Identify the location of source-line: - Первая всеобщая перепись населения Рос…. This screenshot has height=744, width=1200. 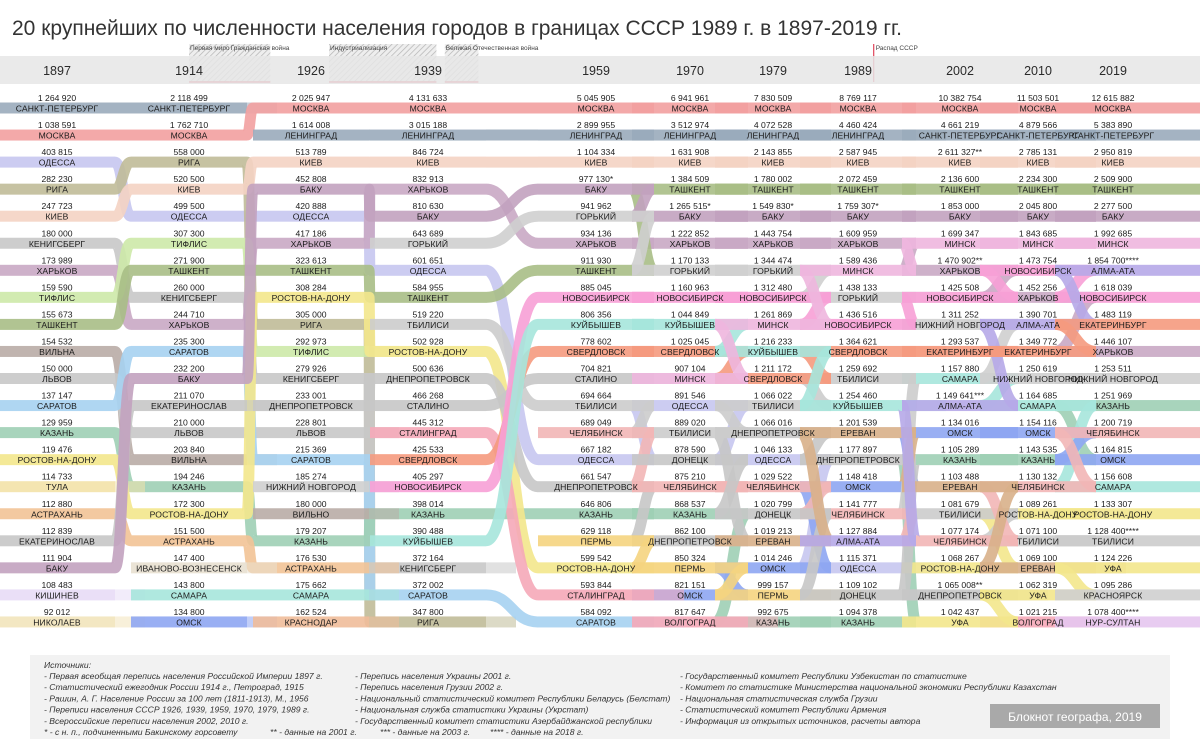
(183, 676).